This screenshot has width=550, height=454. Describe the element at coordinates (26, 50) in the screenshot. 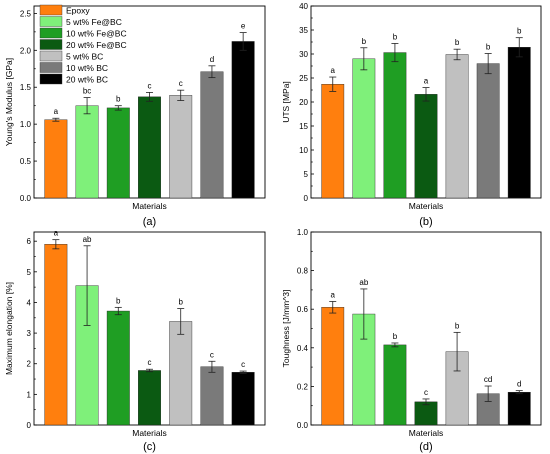

I see `y-tick-label: 2.0` at that location.